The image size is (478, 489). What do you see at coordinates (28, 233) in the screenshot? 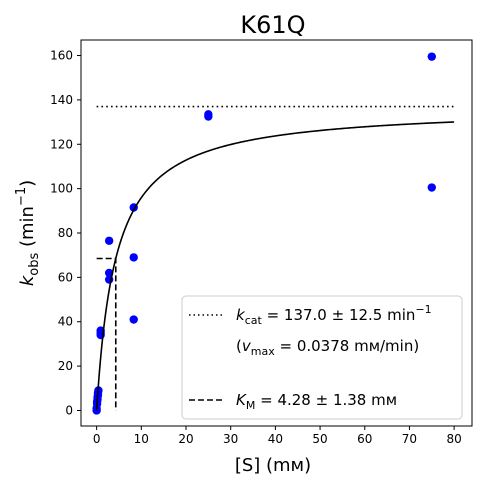
I see `y-axis-label: kobs (min−1)` at bounding box center [28, 233].